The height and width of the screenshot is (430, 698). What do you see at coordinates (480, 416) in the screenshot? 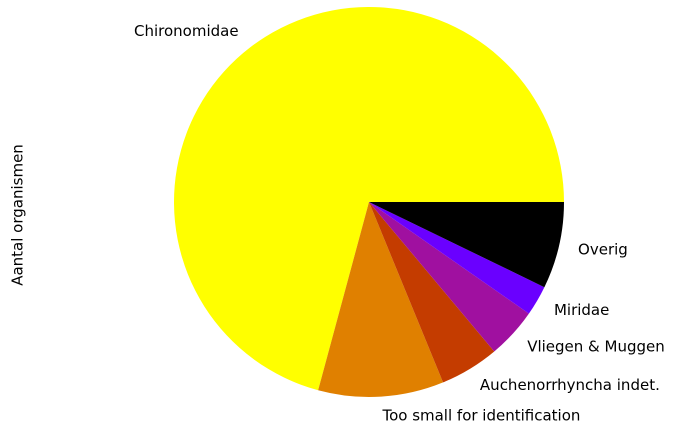
I see `slice-label: Too small for identification` at bounding box center [480, 416].